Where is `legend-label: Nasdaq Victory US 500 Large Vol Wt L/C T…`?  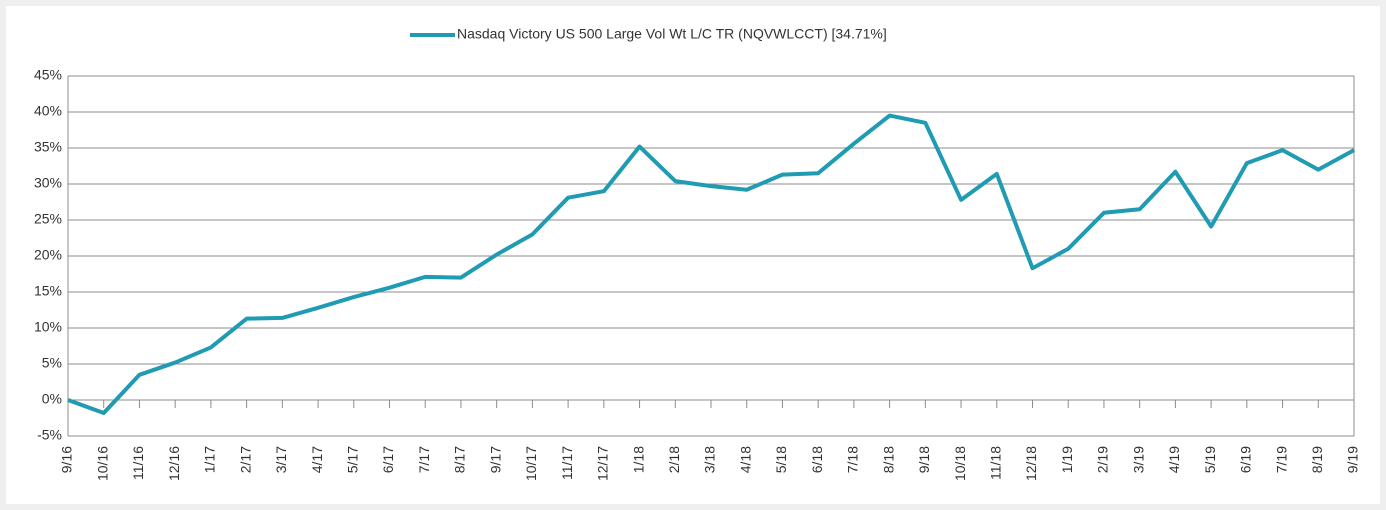 legend-label: Nasdaq Victory US 500 Large Vol Wt L/C T… is located at coordinates (672, 34).